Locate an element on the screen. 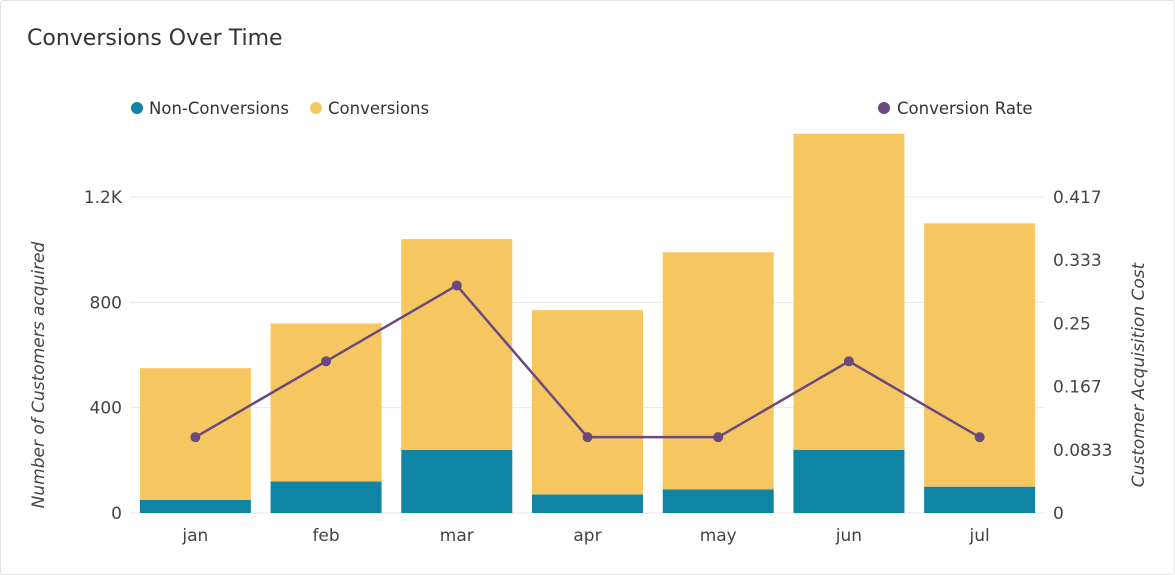 The height and width of the screenshot is (575, 1175). x-tick-label: jan is located at coordinates (194, 536).